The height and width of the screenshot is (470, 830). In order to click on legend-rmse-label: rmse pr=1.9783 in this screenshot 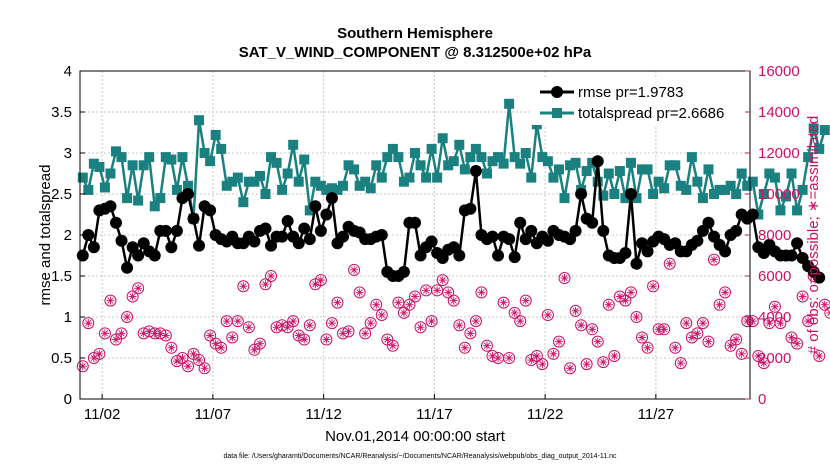, I will do `click(630, 92)`.